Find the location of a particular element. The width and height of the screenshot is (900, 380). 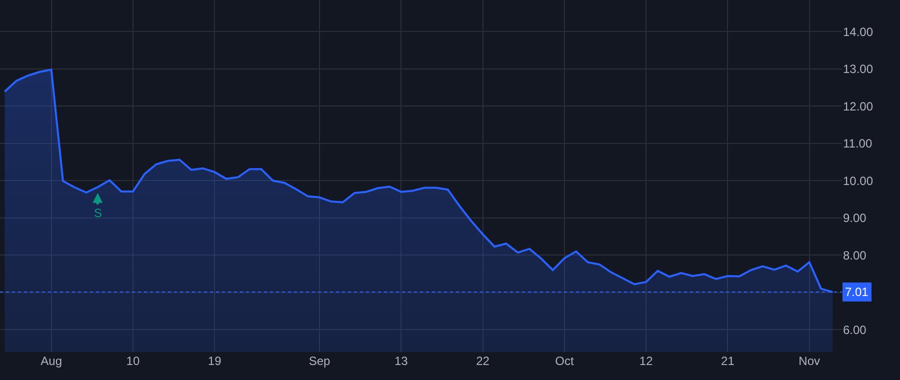

x-tick-label: Aug is located at coordinates (51, 361).